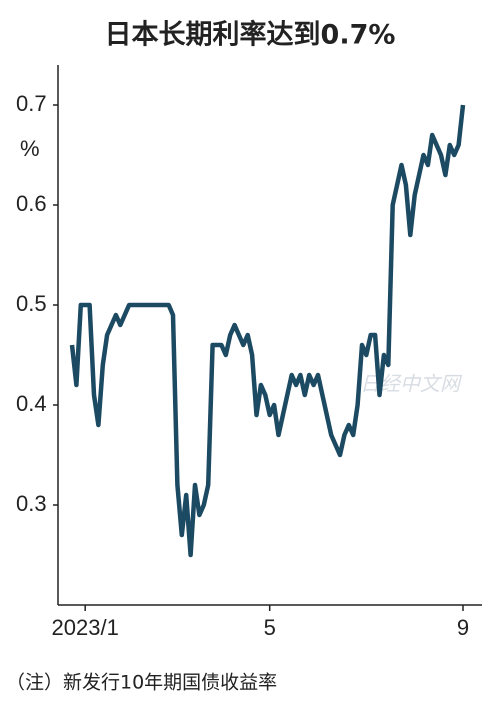  I want to click on y-tick-label: 0.4, so click(31, 403).